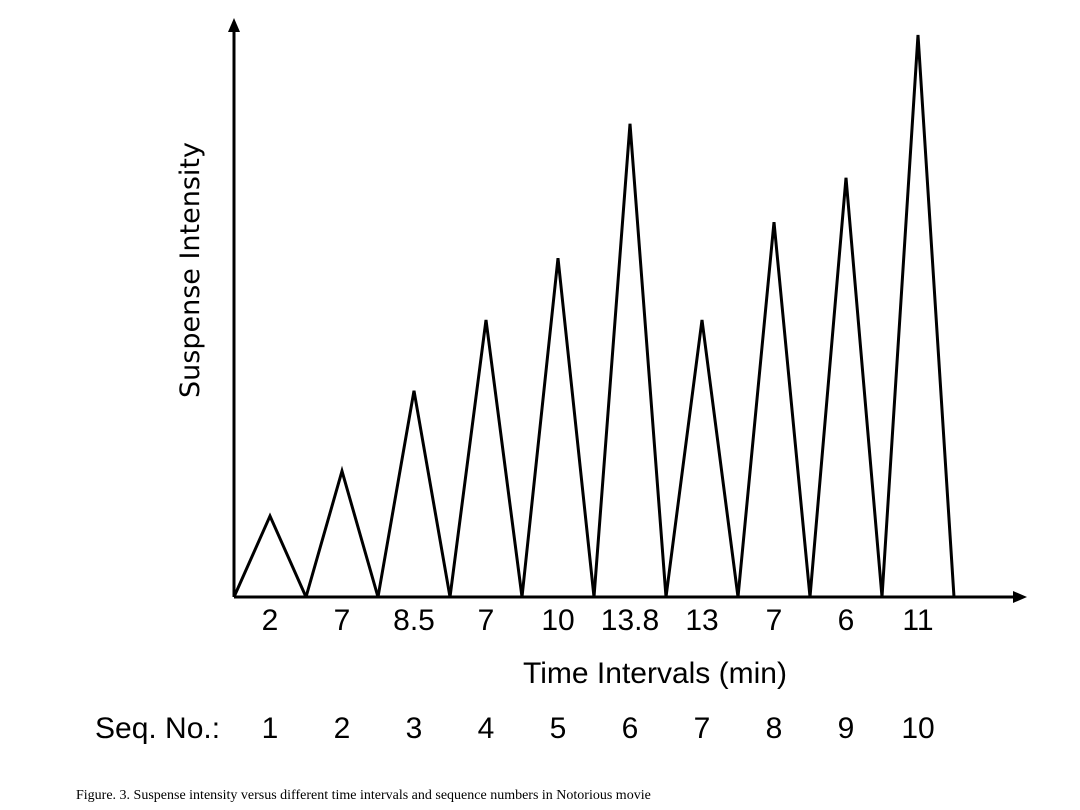  What do you see at coordinates (342, 728) in the screenshot?
I see `sequence-label: 2` at bounding box center [342, 728].